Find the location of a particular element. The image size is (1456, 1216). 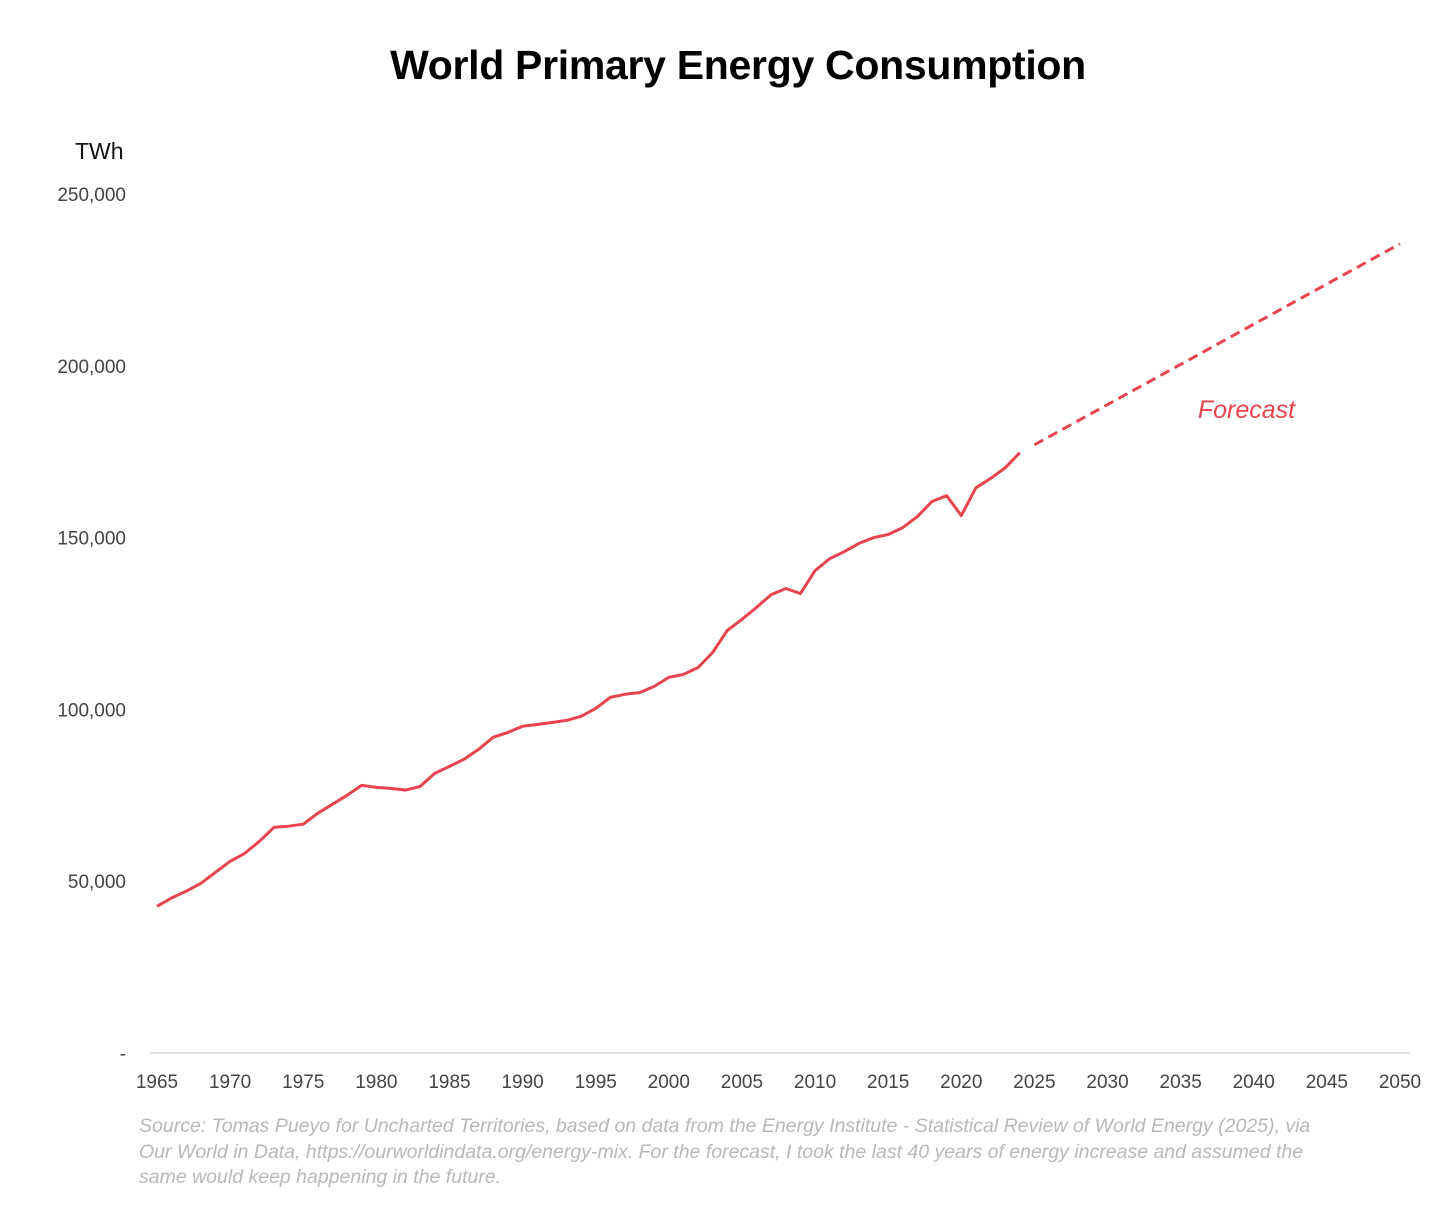

x-tick-label: 2000 is located at coordinates (669, 1082).